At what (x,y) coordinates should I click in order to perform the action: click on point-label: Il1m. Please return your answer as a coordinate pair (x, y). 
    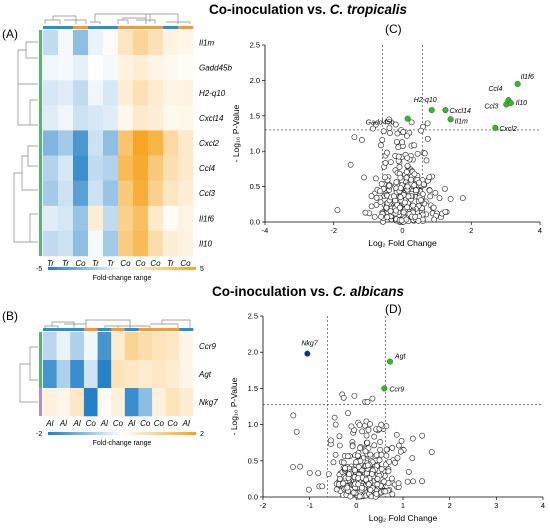
    Looking at the image, I should click on (461, 121).